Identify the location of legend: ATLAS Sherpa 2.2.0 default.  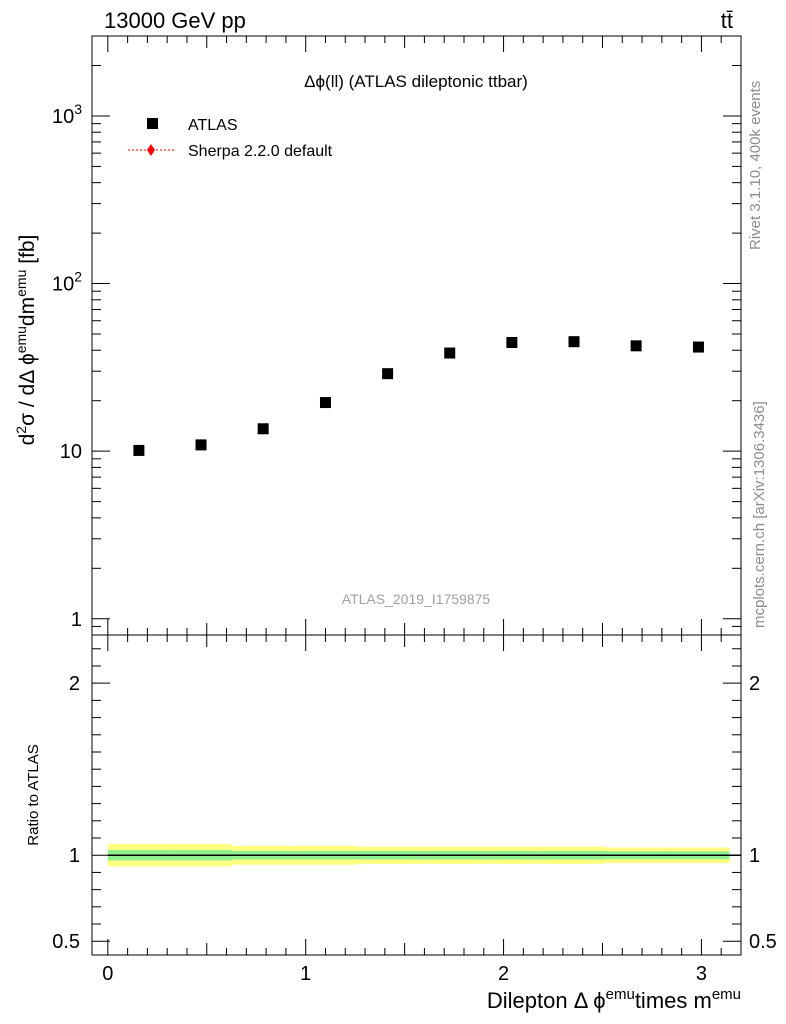
(230, 138).